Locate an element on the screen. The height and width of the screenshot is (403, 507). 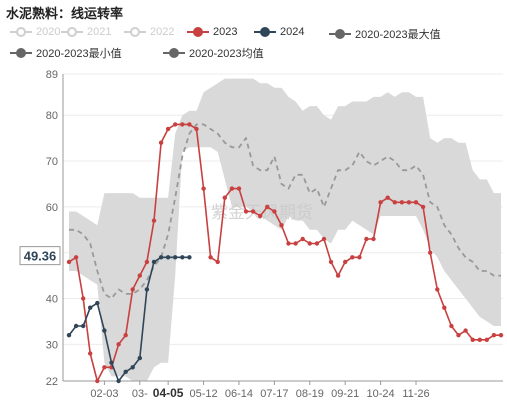
y-tick-label: 89 is located at coordinates (52, 75).